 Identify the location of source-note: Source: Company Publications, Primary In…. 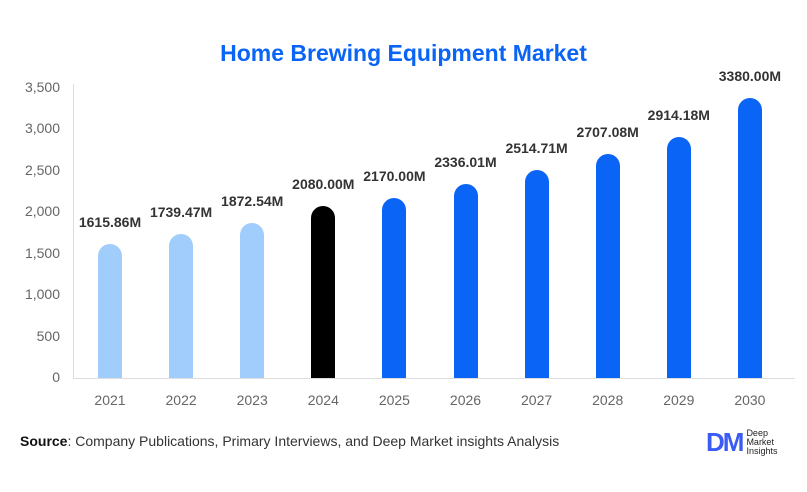
(289, 441).